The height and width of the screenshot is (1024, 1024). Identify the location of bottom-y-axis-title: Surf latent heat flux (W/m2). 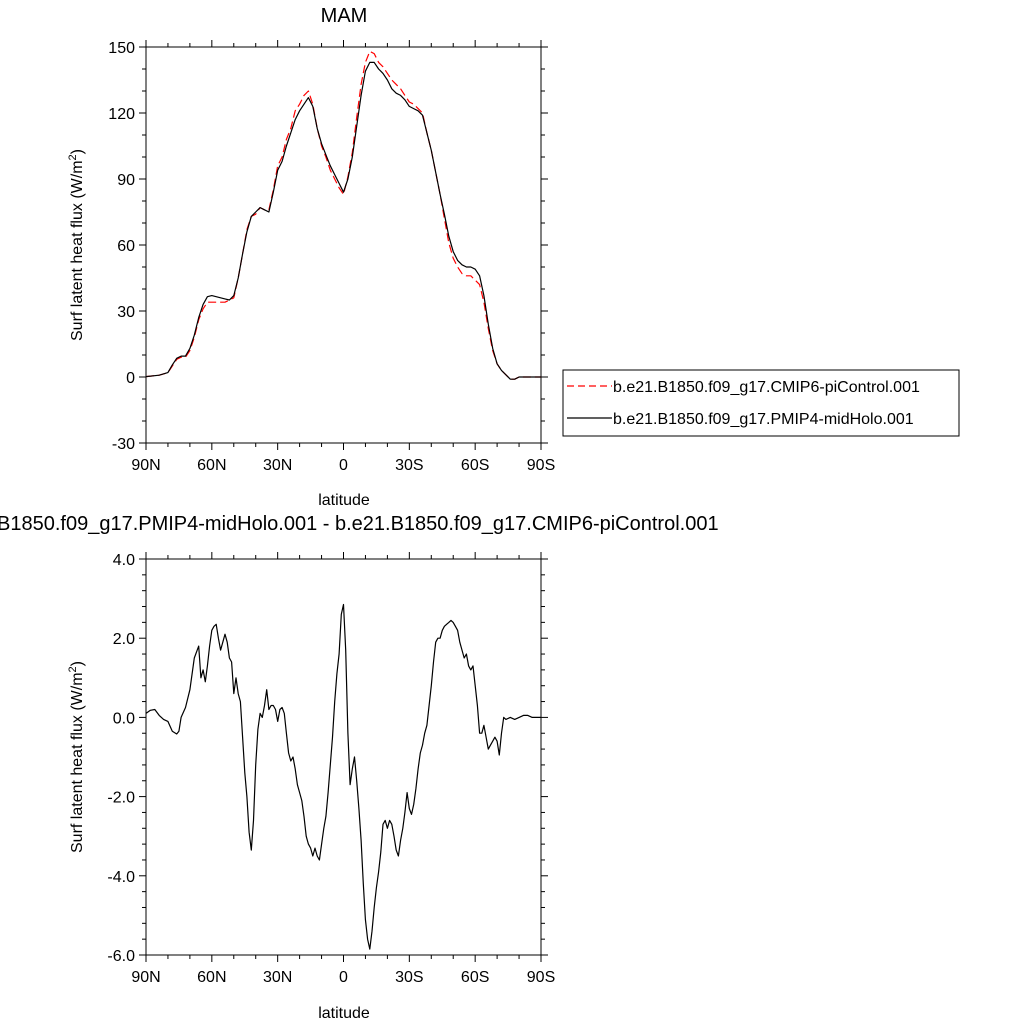
(76, 757).